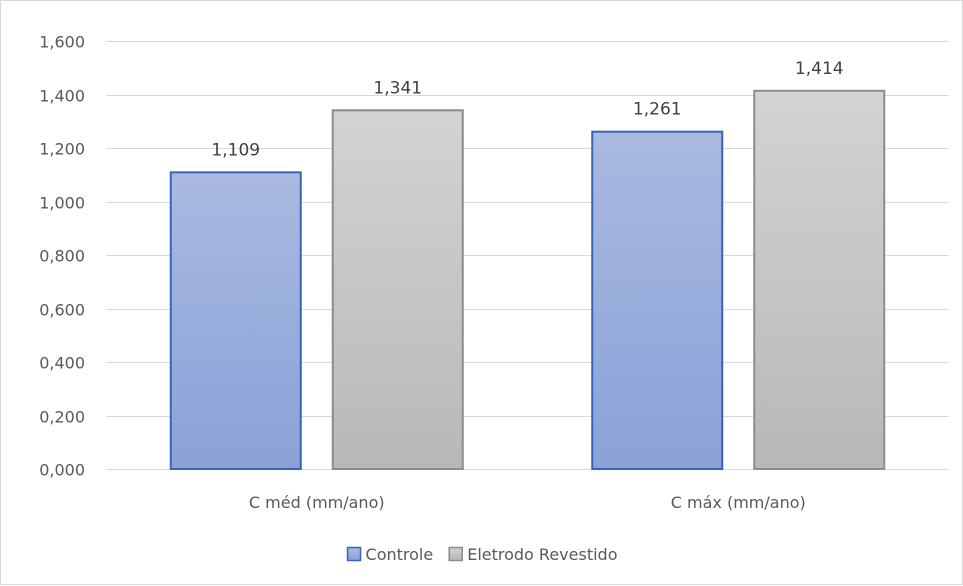  Describe the element at coordinates (62, 96) in the screenshot. I see `y-tick-label: 1,400` at that location.